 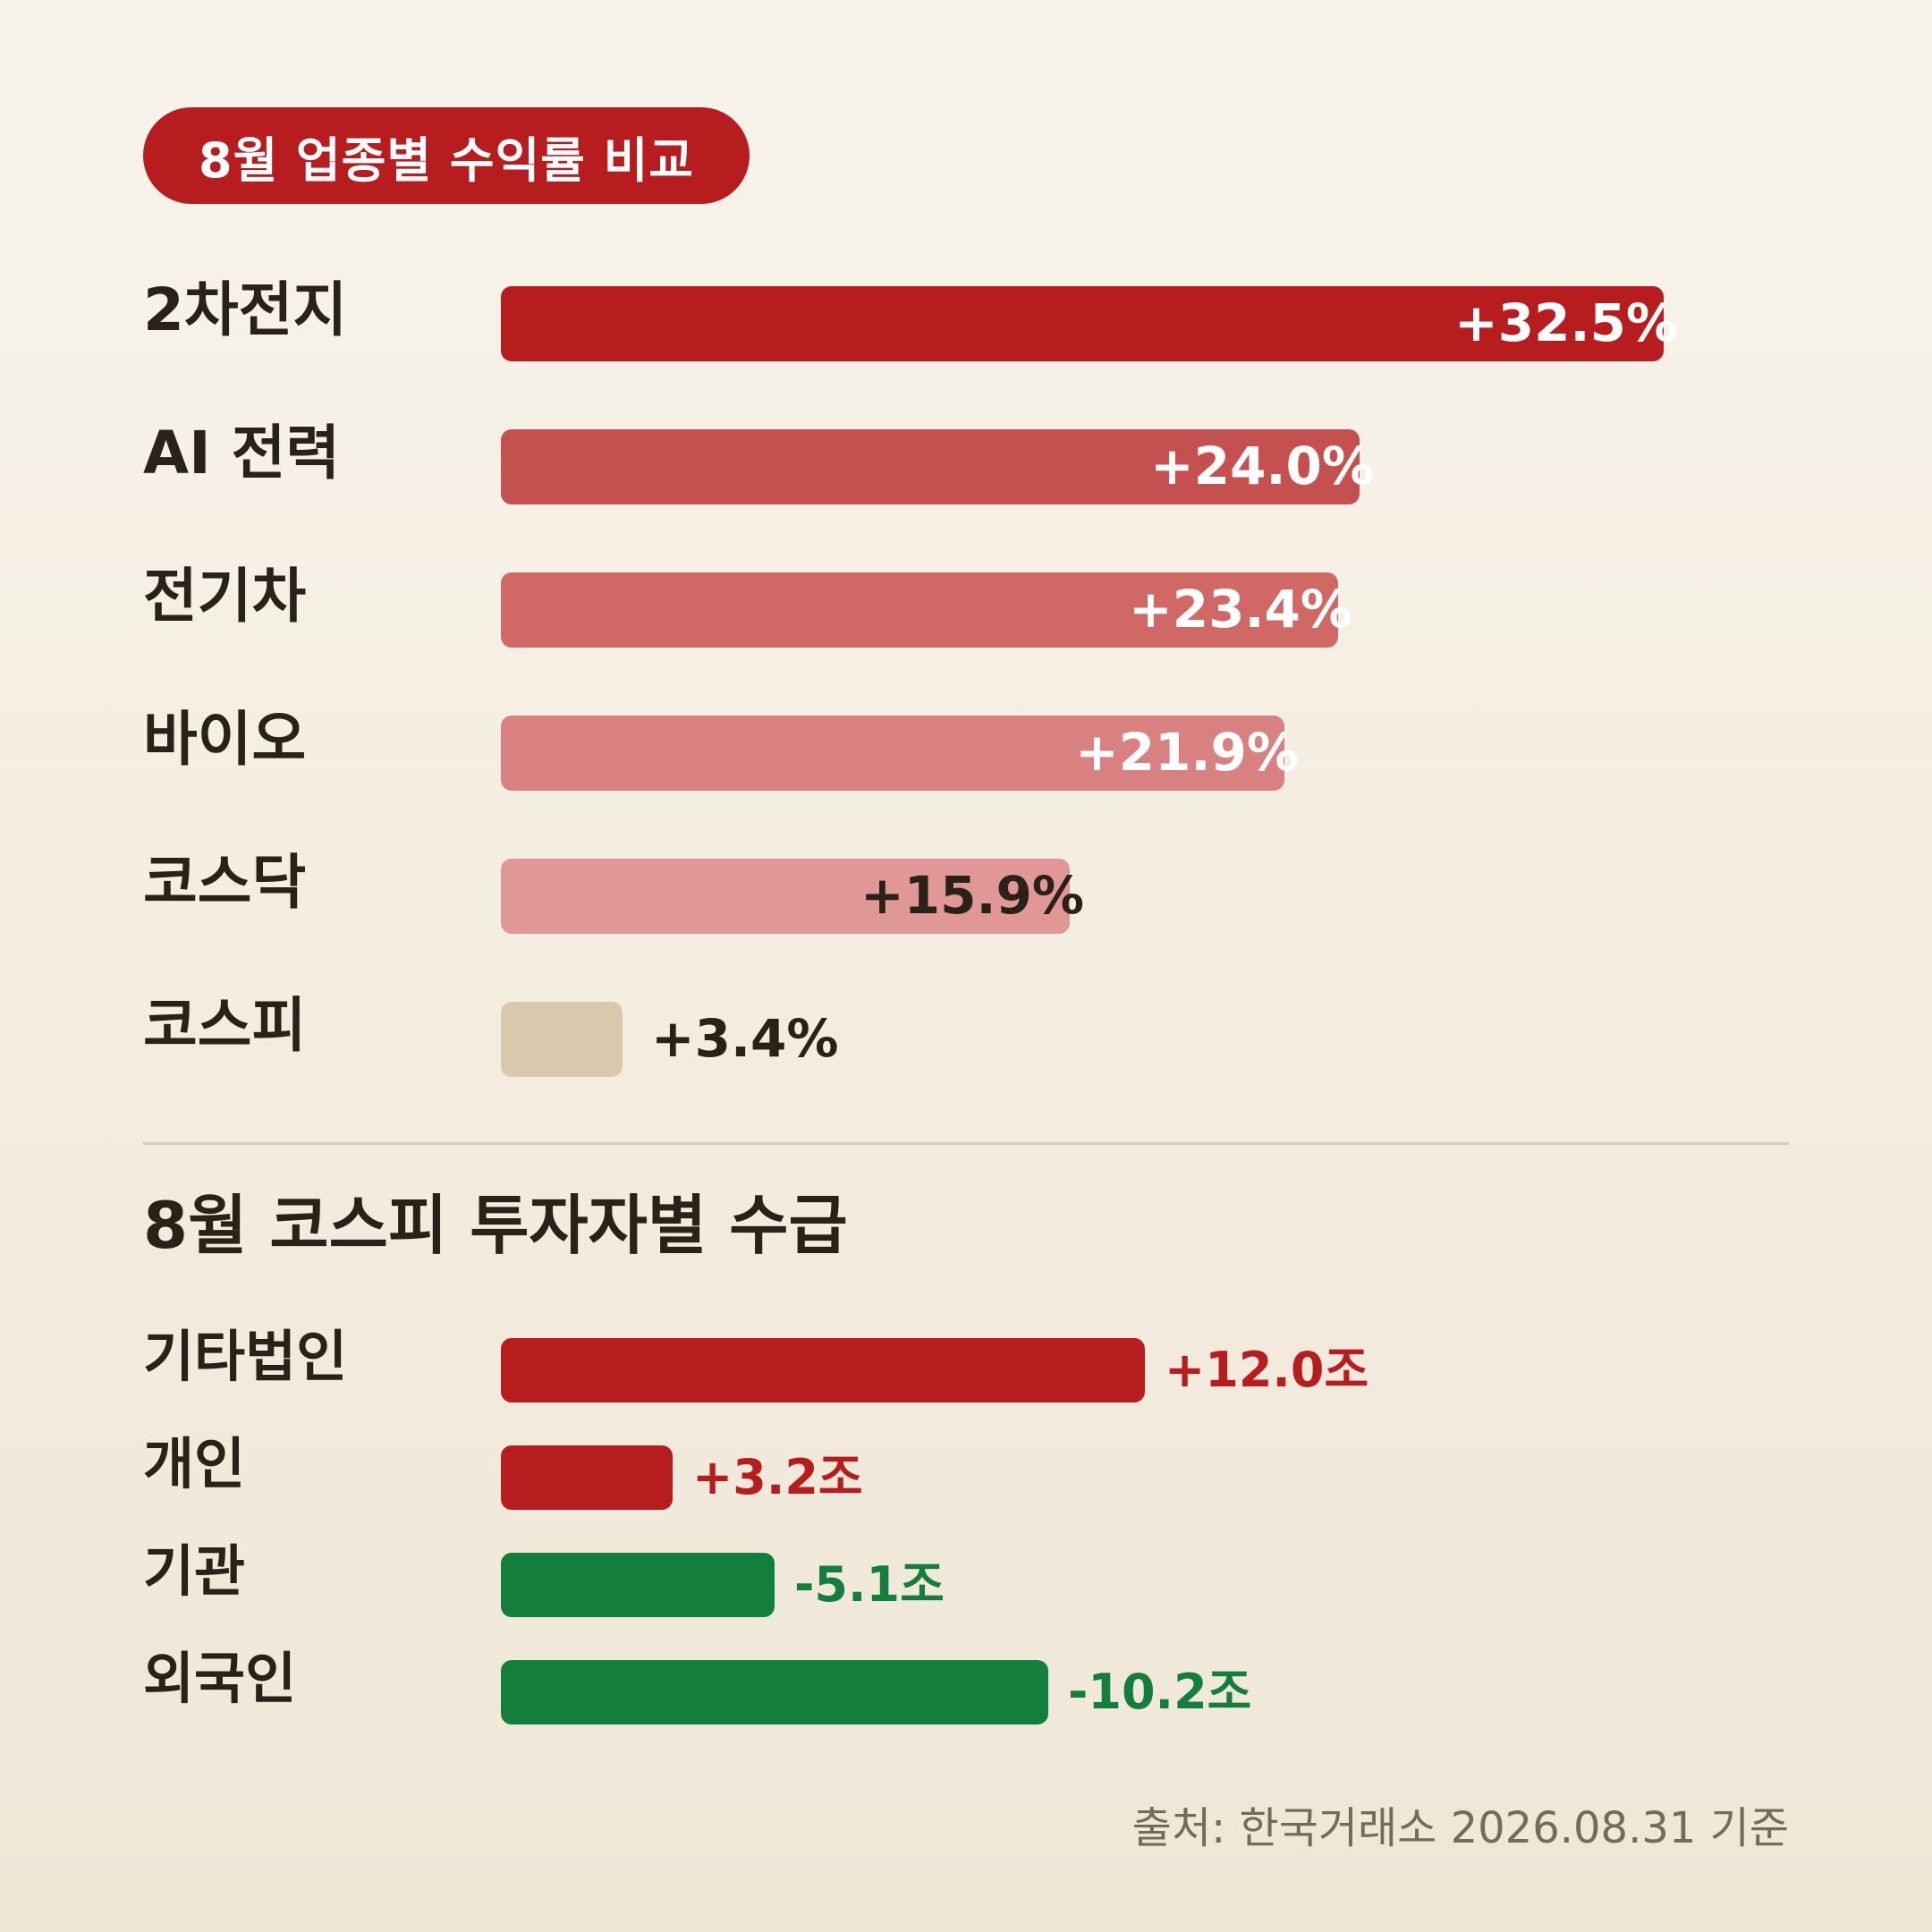 I want to click on category-label: 바이오, so click(x=225, y=739).